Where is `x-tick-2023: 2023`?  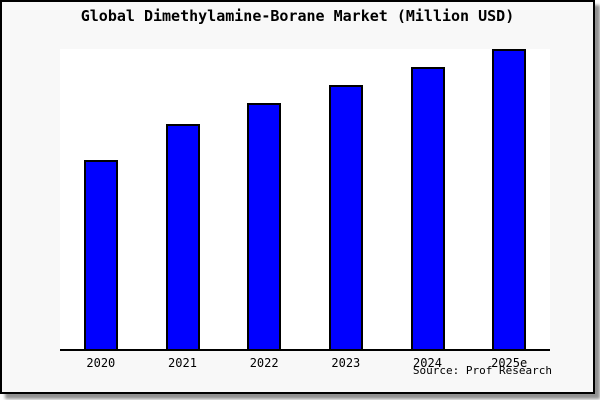 x-tick-2023: 2023 is located at coordinates (346, 363).